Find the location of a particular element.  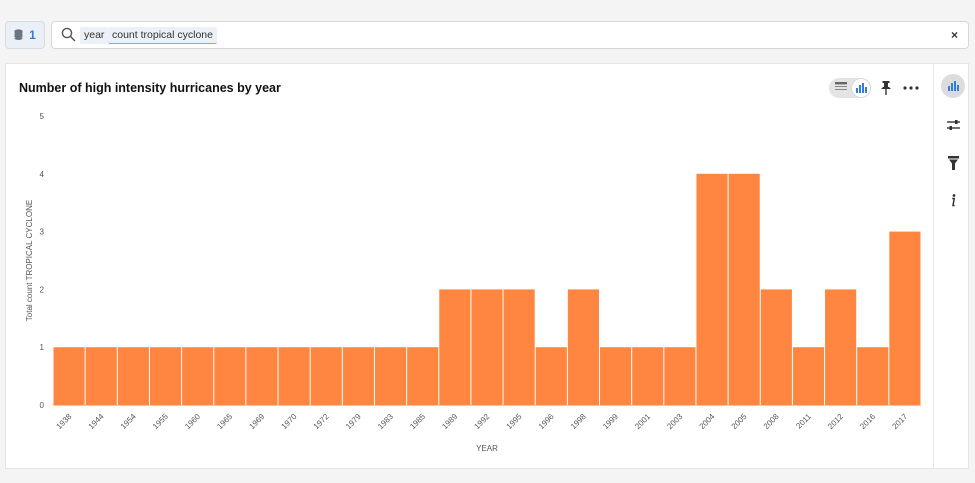

x-tick-label: 1965 is located at coordinates (224, 421).